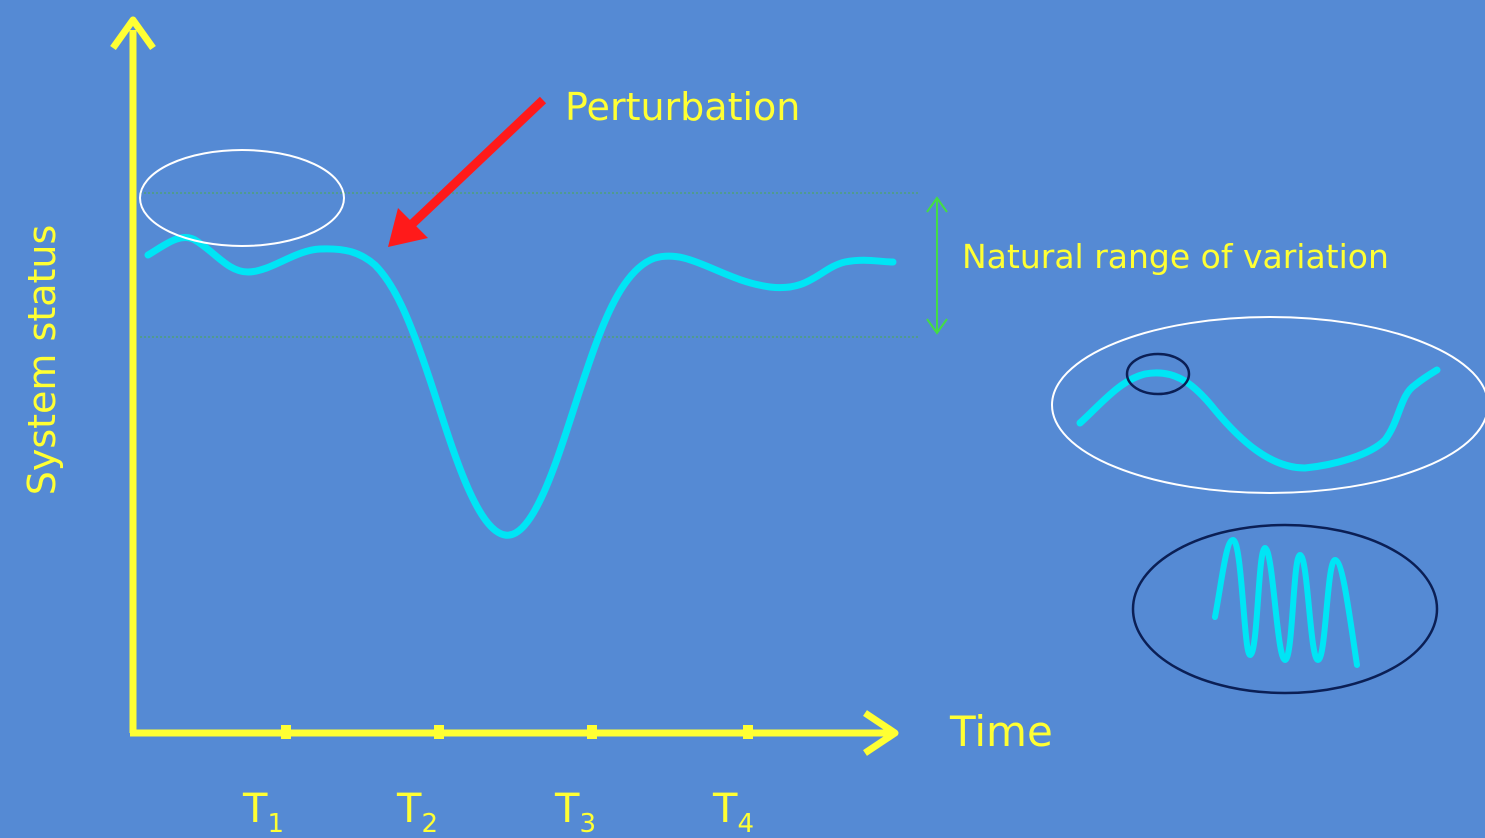 The image size is (1485, 838). Describe the element at coordinates (1175, 256) in the screenshot. I see `range-label: Natural range of variation` at that location.